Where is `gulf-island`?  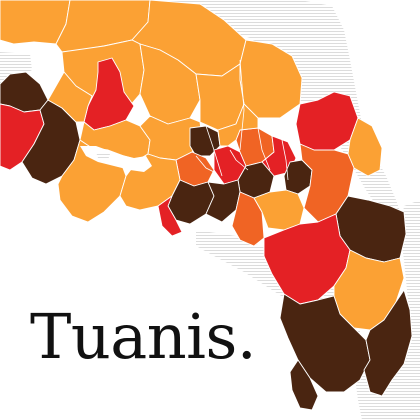 gulf-island is located at coordinates (103, 156).